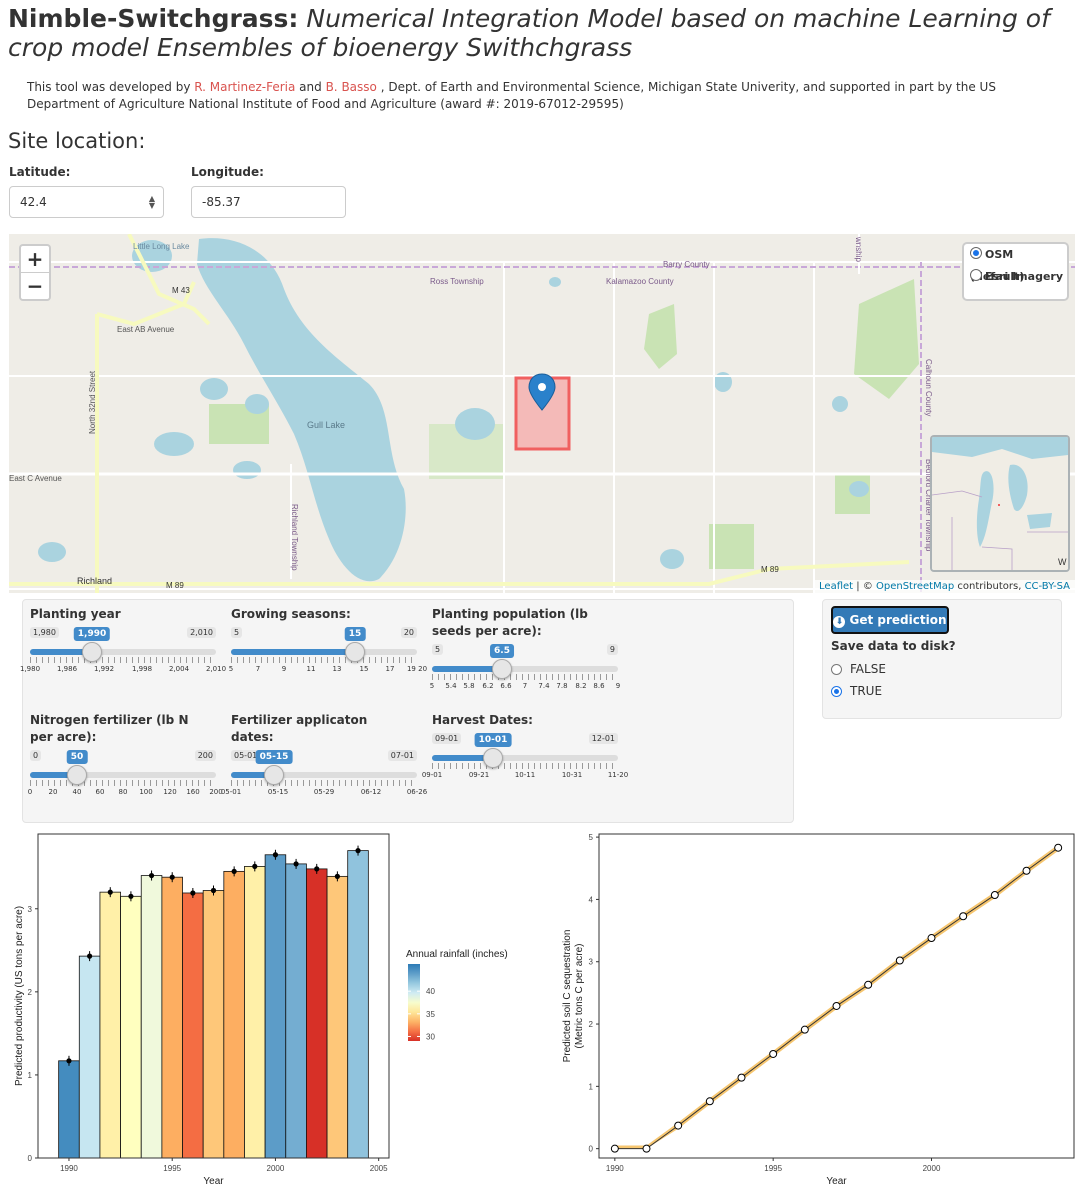 This screenshot has height=1184, width=1084. I want to click on get-prediction-button: ⬇ Get prediction, so click(890, 620).